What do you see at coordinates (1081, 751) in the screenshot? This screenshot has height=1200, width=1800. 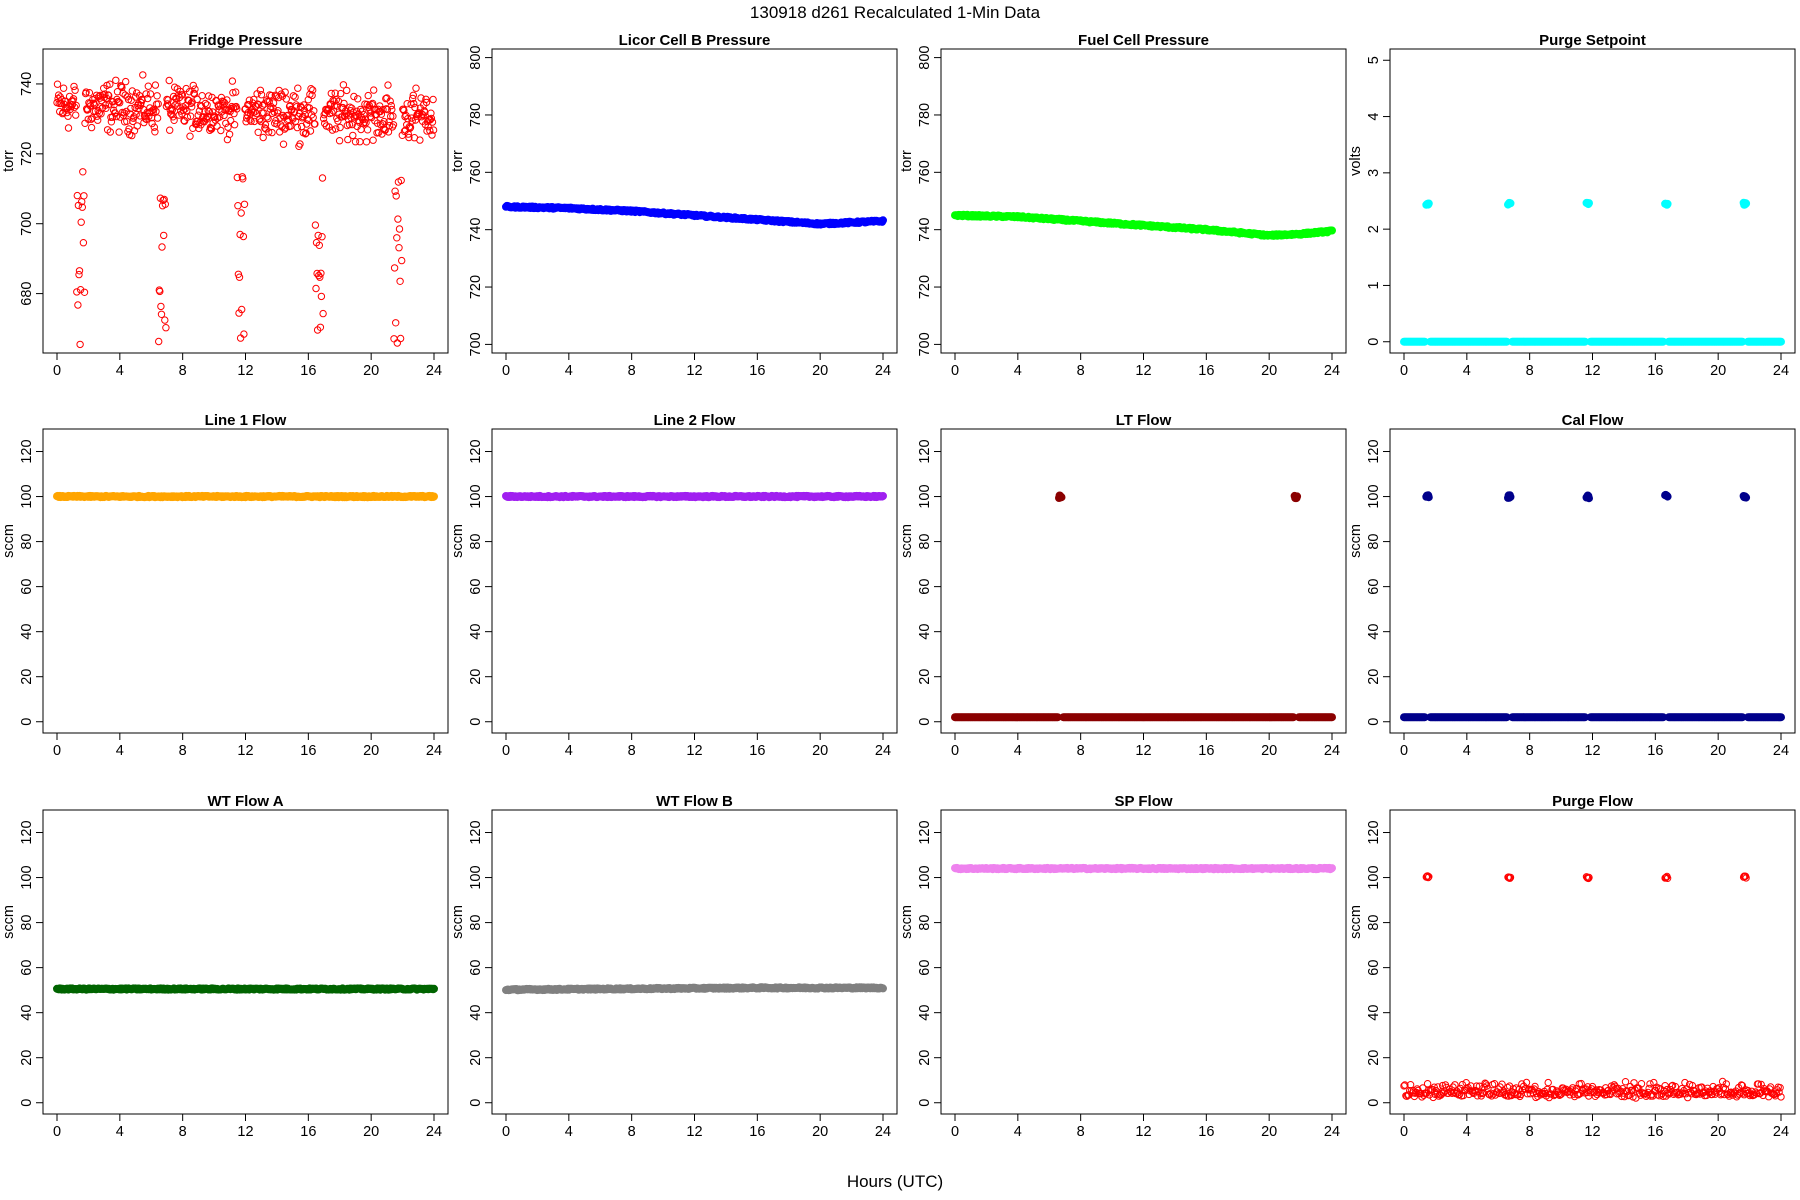 I see `x-tick-label: 8` at bounding box center [1081, 751].